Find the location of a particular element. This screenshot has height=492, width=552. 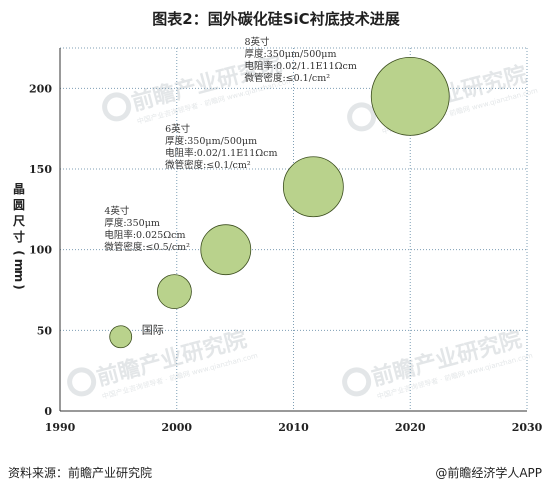

x-tick-label: 2030 is located at coordinates (527, 427).